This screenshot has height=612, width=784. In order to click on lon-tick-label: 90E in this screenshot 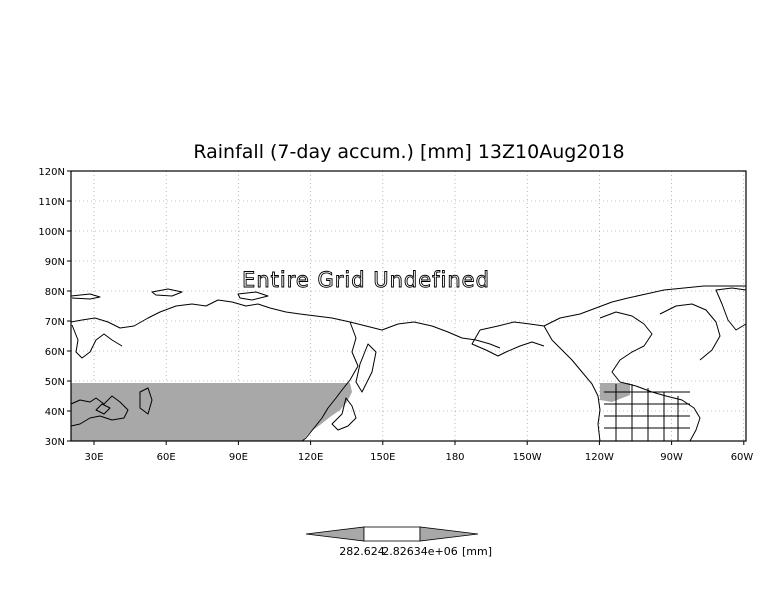, I will do `click(238, 457)`.